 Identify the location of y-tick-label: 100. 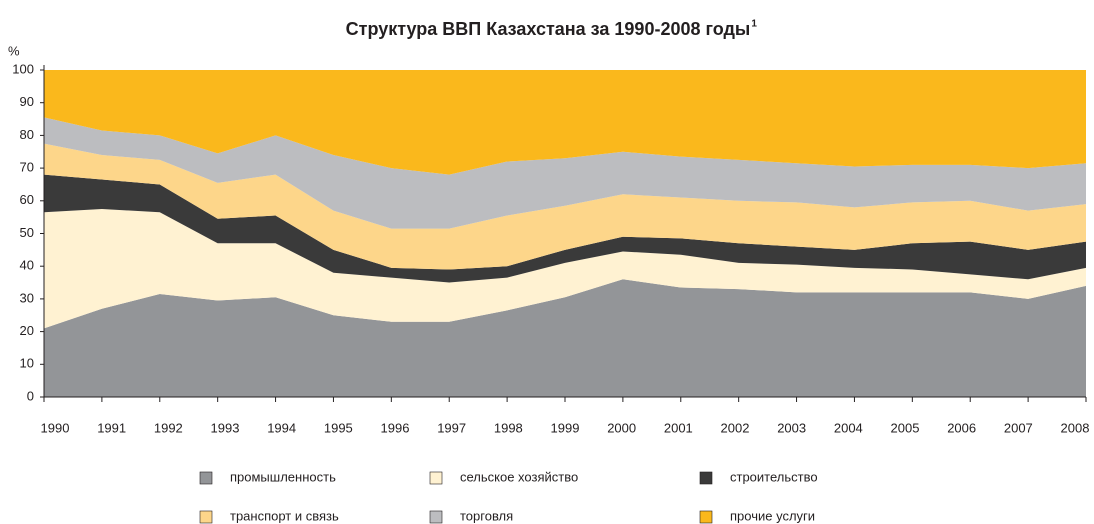
(23, 68).